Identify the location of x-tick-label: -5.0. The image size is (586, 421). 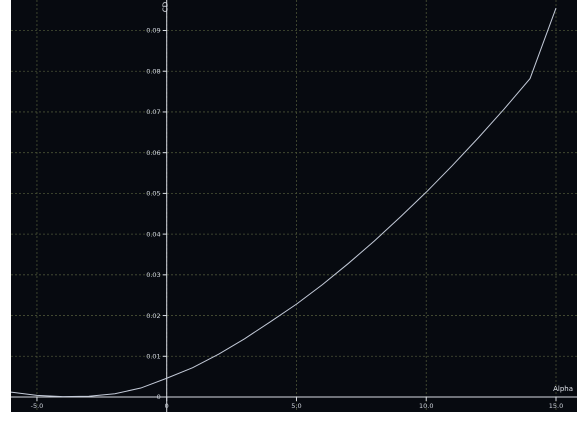
(37, 406).